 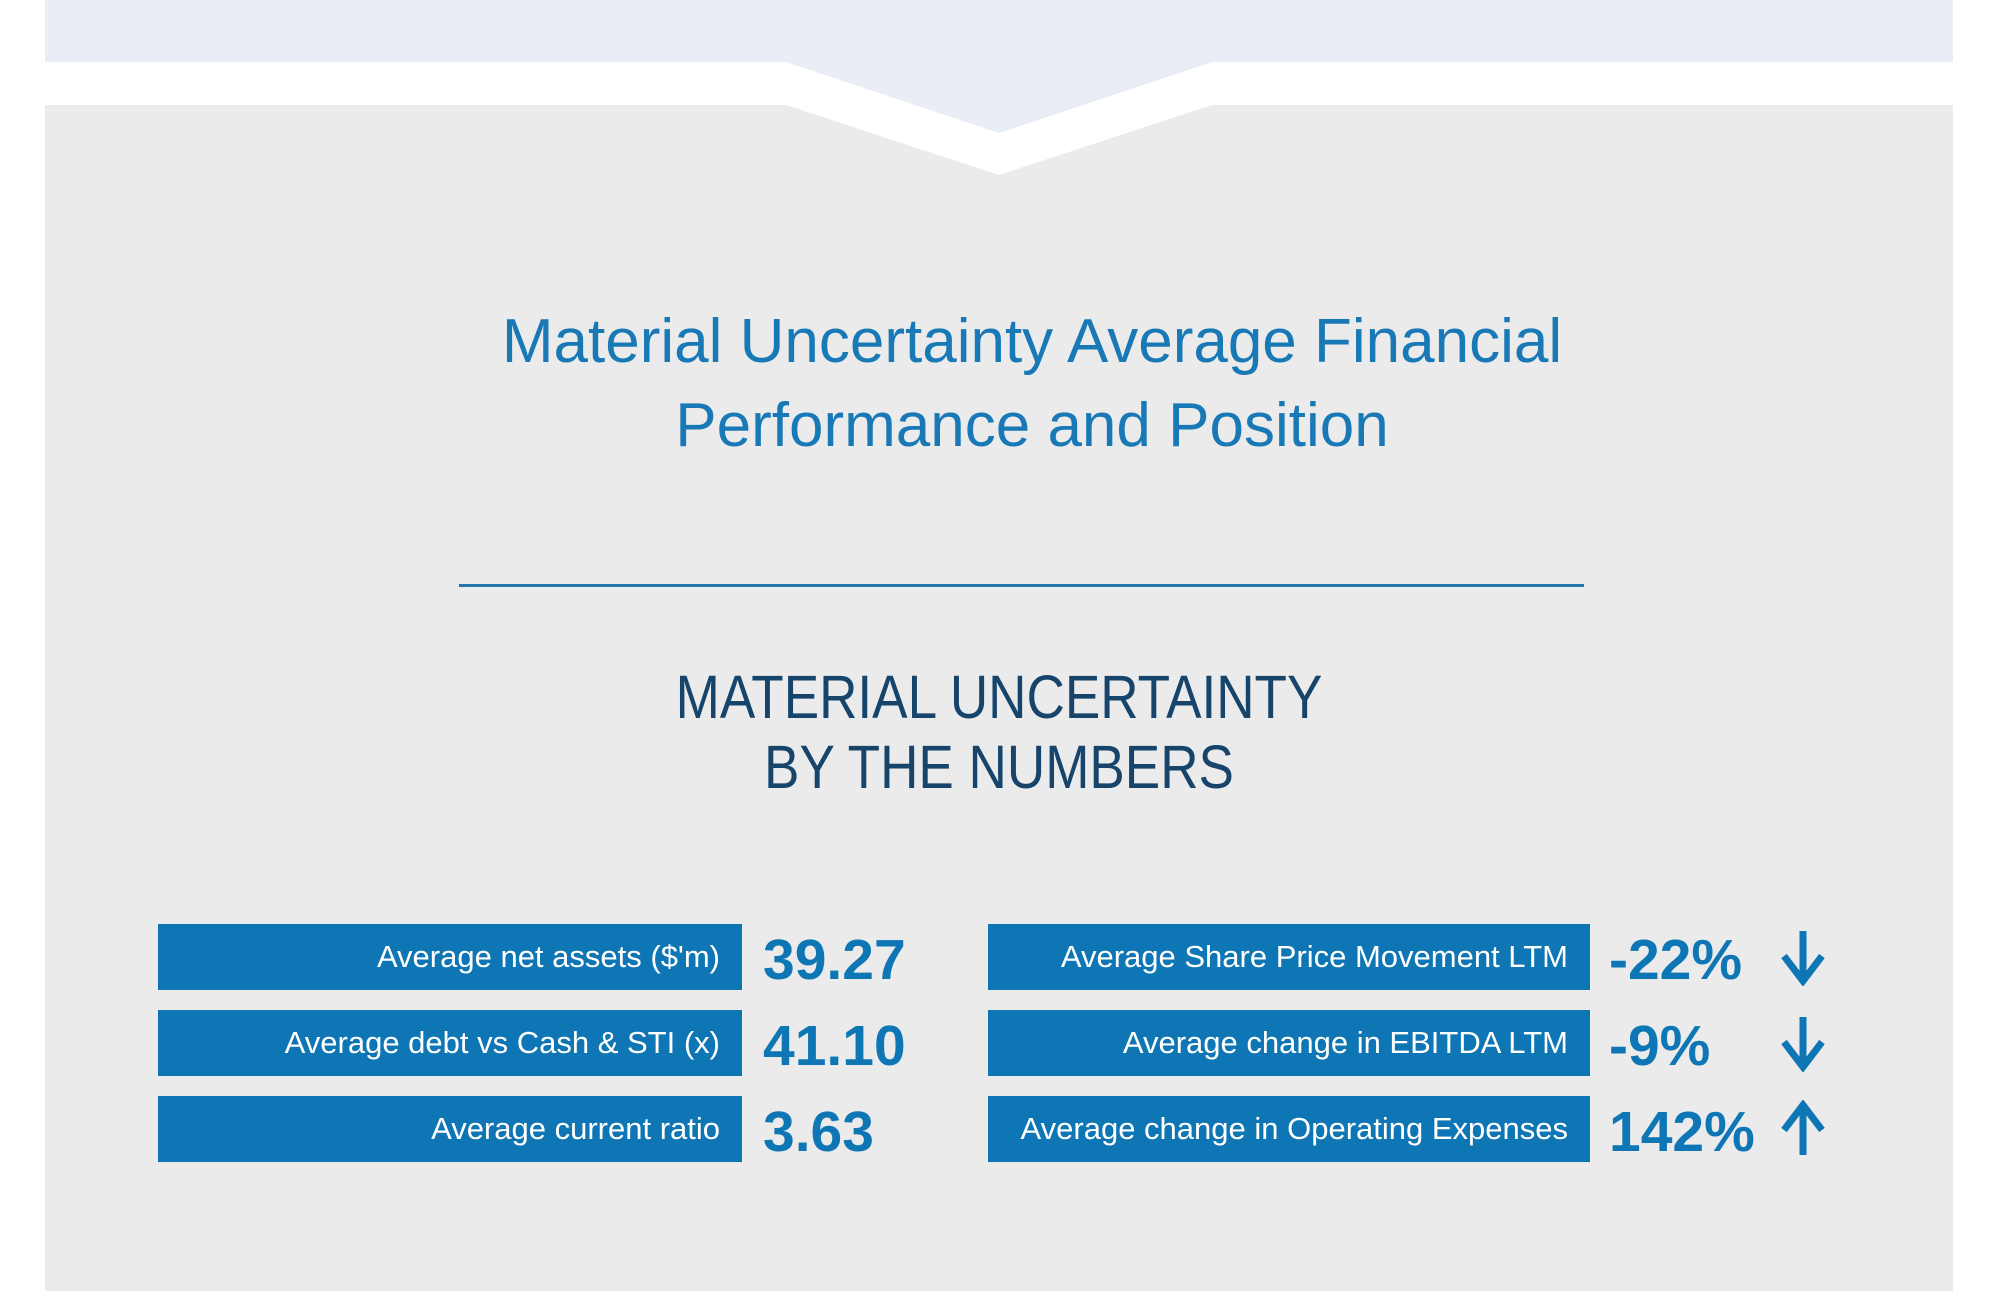 I want to click on page-title-line2: Performance and Position, so click(x=1032, y=425).